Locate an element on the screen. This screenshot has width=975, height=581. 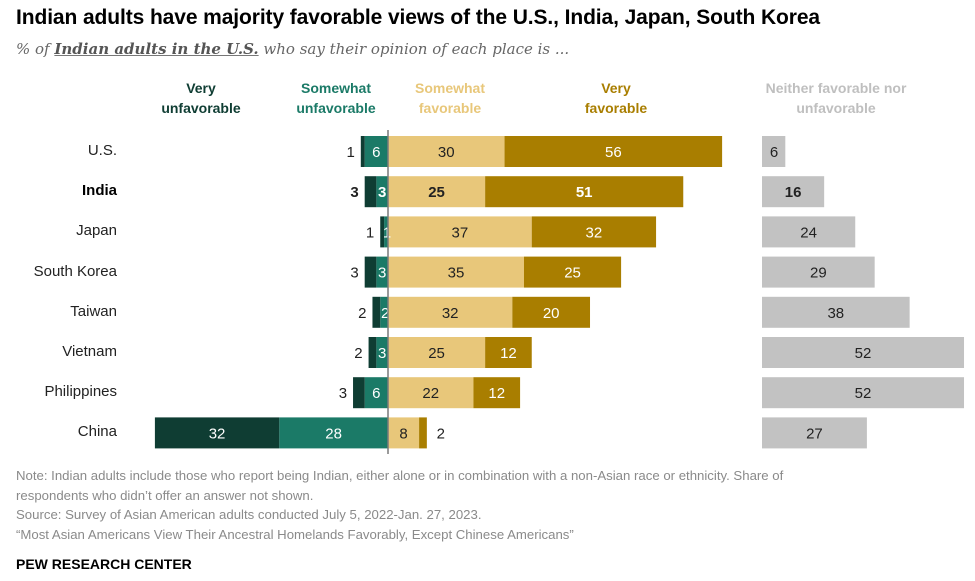
data-label-very-favorable: 2 is located at coordinates (441, 433).